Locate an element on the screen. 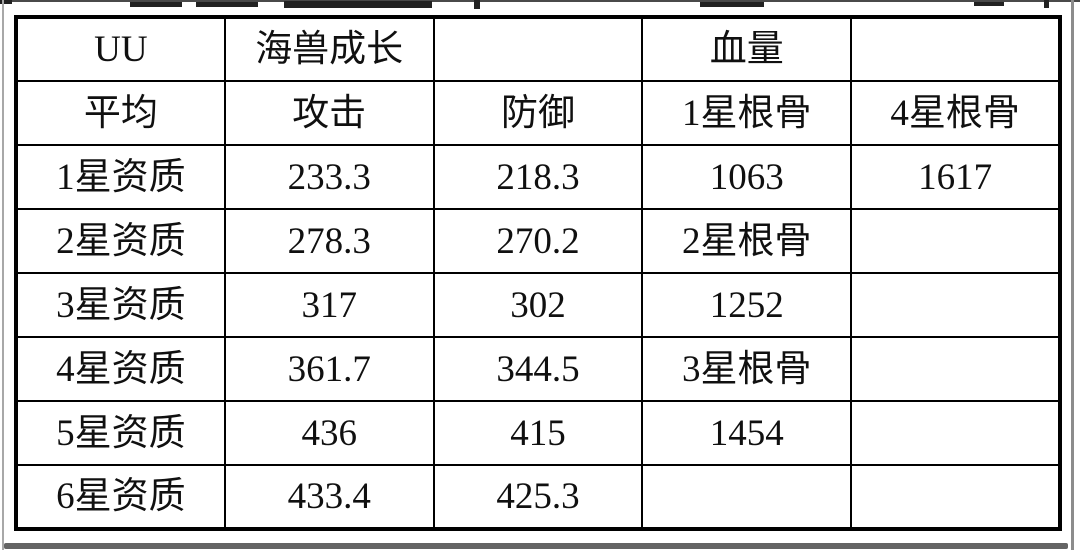 This screenshot has height=550, width=1080. table-row: 1星资质 233.3 218.3 1063 1617 is located at coordinates (538, 177).